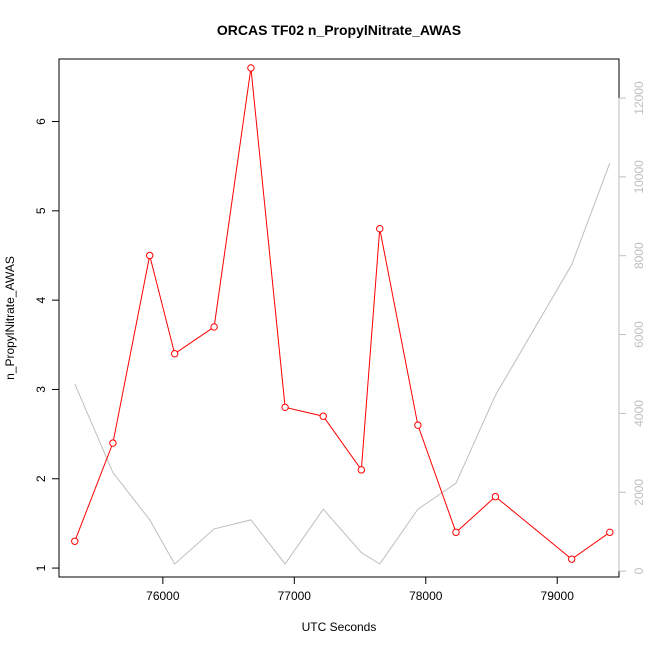  I want to click on x-axis: 76000 77000 78000 79000, so click(360, 589).